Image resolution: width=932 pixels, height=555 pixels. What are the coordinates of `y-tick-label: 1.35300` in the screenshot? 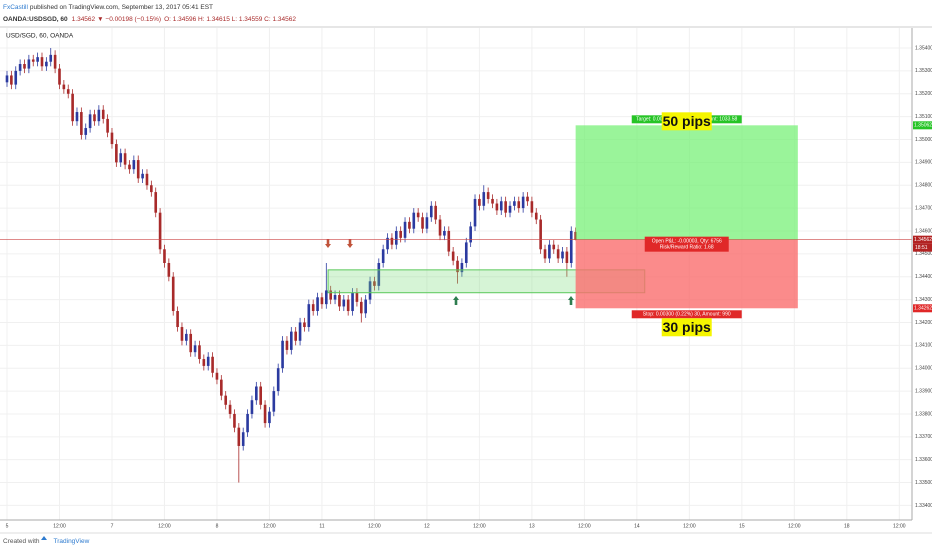 It's located at (923, 71).